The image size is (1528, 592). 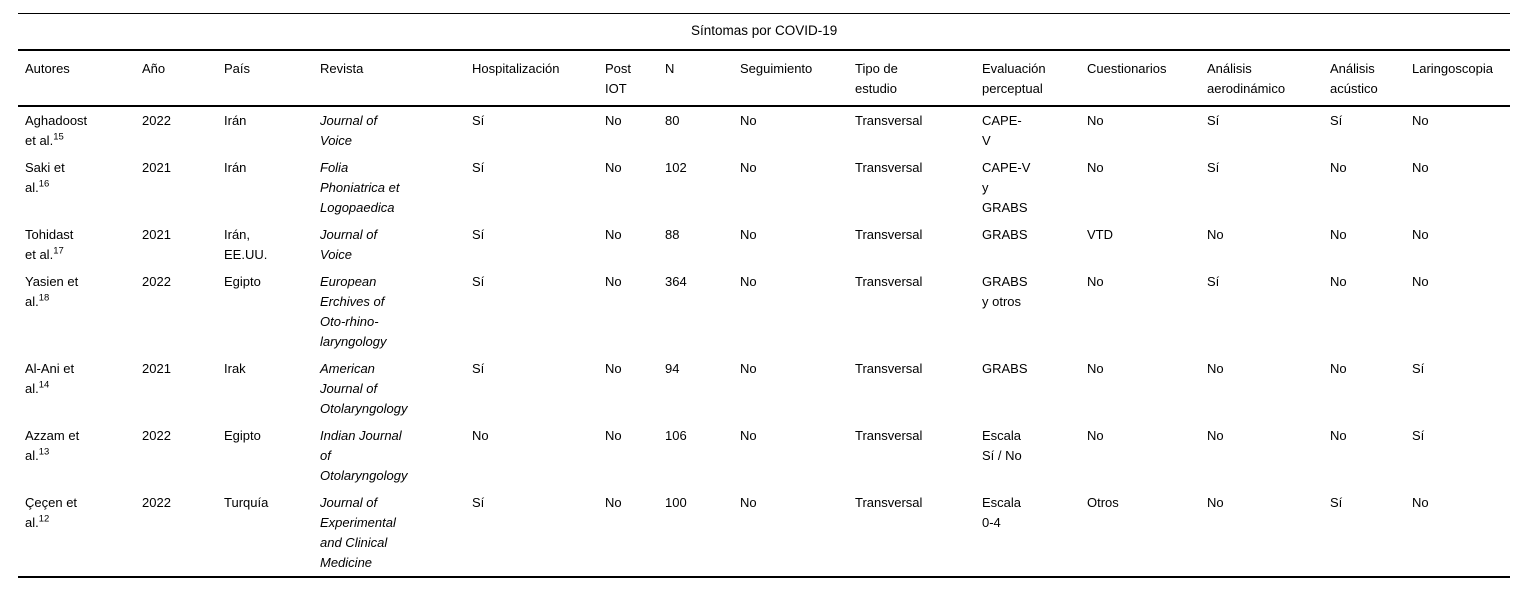 What do you see at coordinates (1461, 78) in the screenshot?
I see `col-header-laringoscopia: Laringoscopia` at bounding box center [1461, 78].